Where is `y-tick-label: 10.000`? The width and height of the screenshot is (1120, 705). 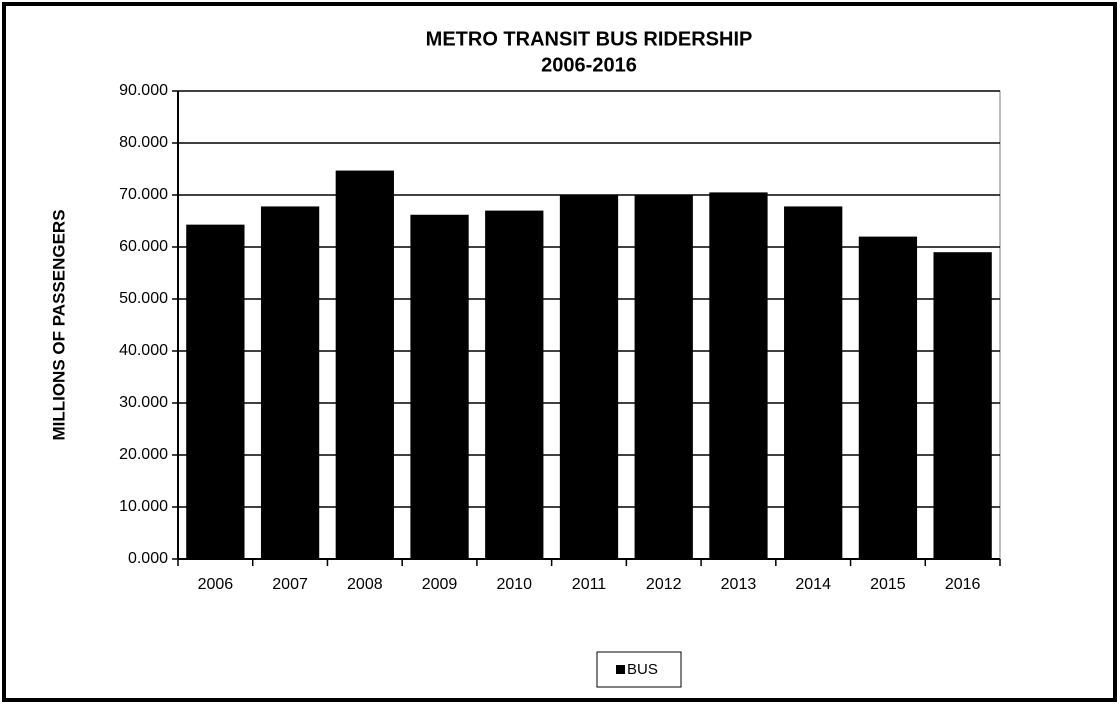
y-tick-label: 10.000 is located at coordinates (143, 506).